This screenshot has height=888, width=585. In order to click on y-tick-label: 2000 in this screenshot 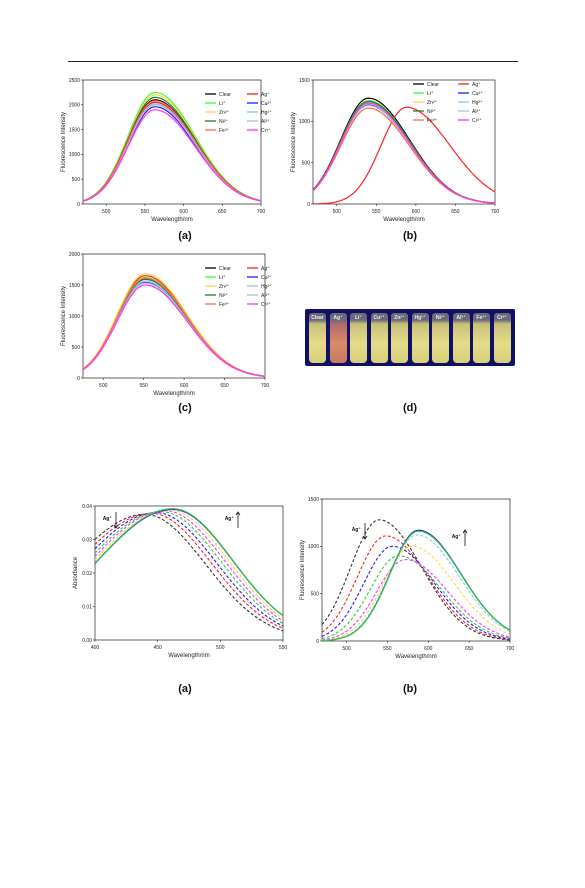, I will do `click(74, 106)`.